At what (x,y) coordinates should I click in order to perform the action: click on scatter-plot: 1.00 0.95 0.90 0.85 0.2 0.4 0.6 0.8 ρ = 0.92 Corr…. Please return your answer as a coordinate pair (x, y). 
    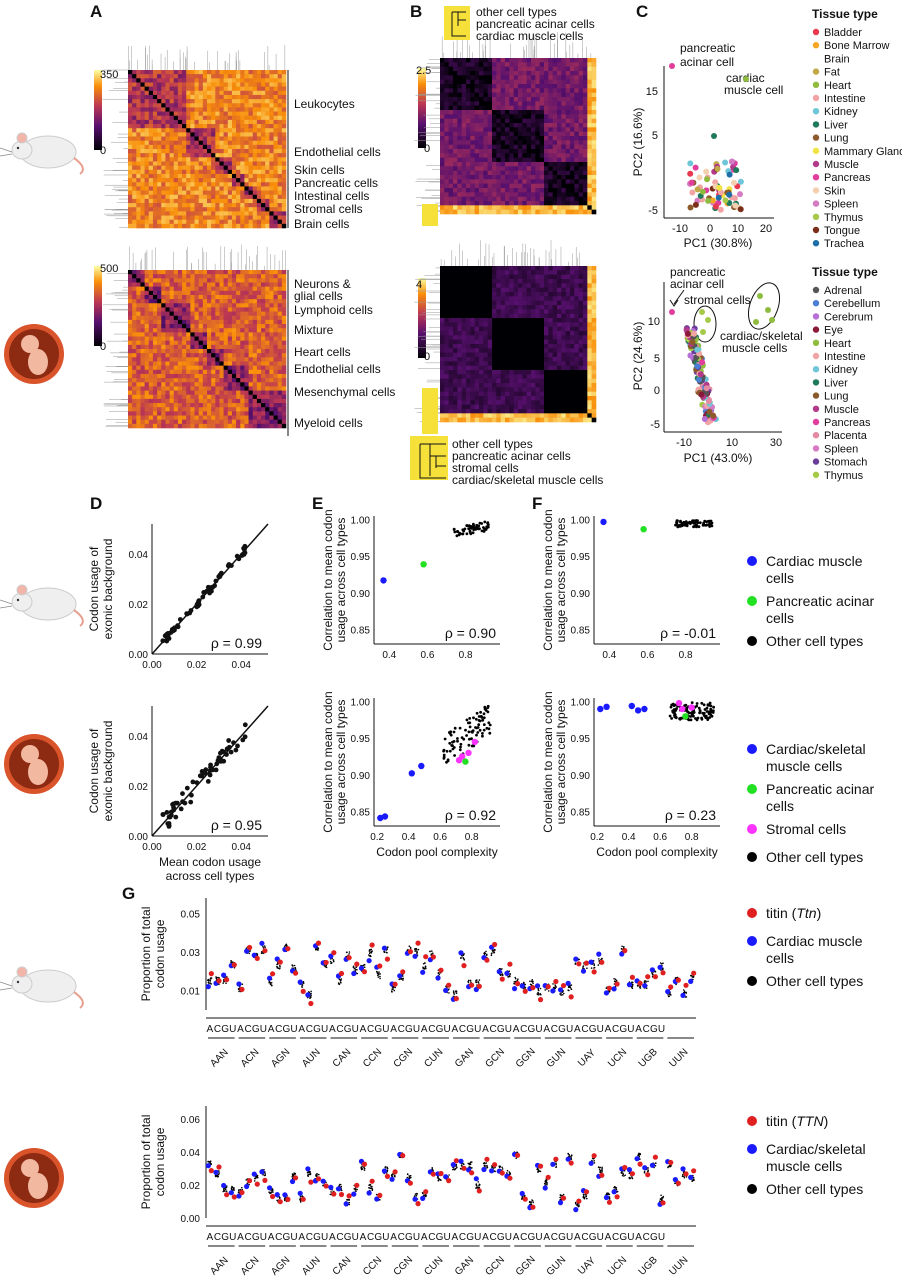
    Looking at the image, I should click on (410, 775).